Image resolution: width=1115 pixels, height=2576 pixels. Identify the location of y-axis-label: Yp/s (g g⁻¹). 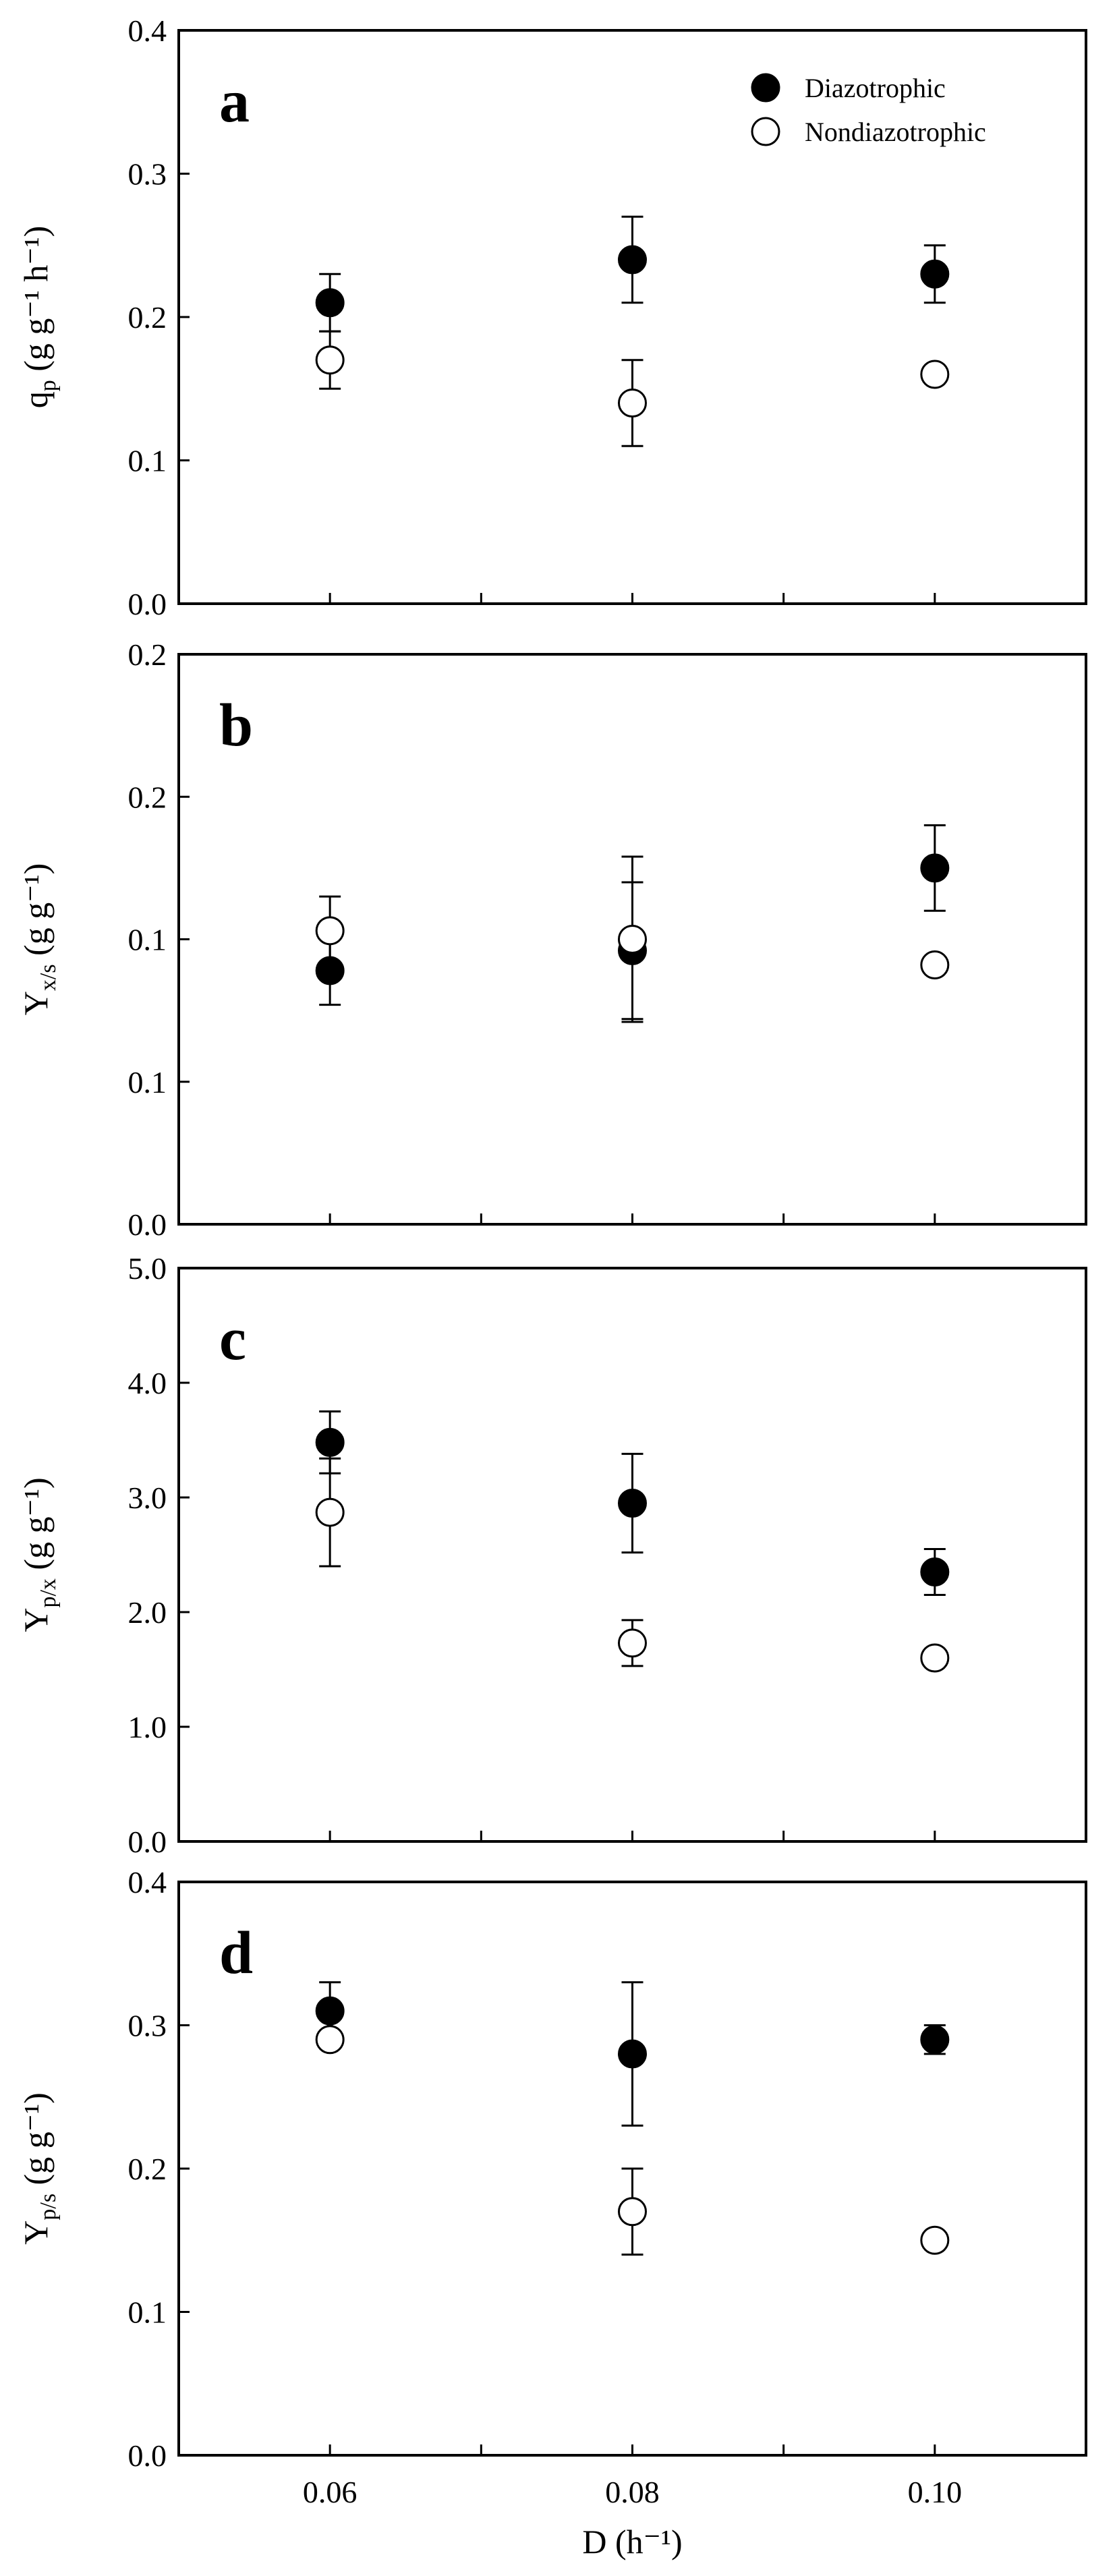
(39, 2168).